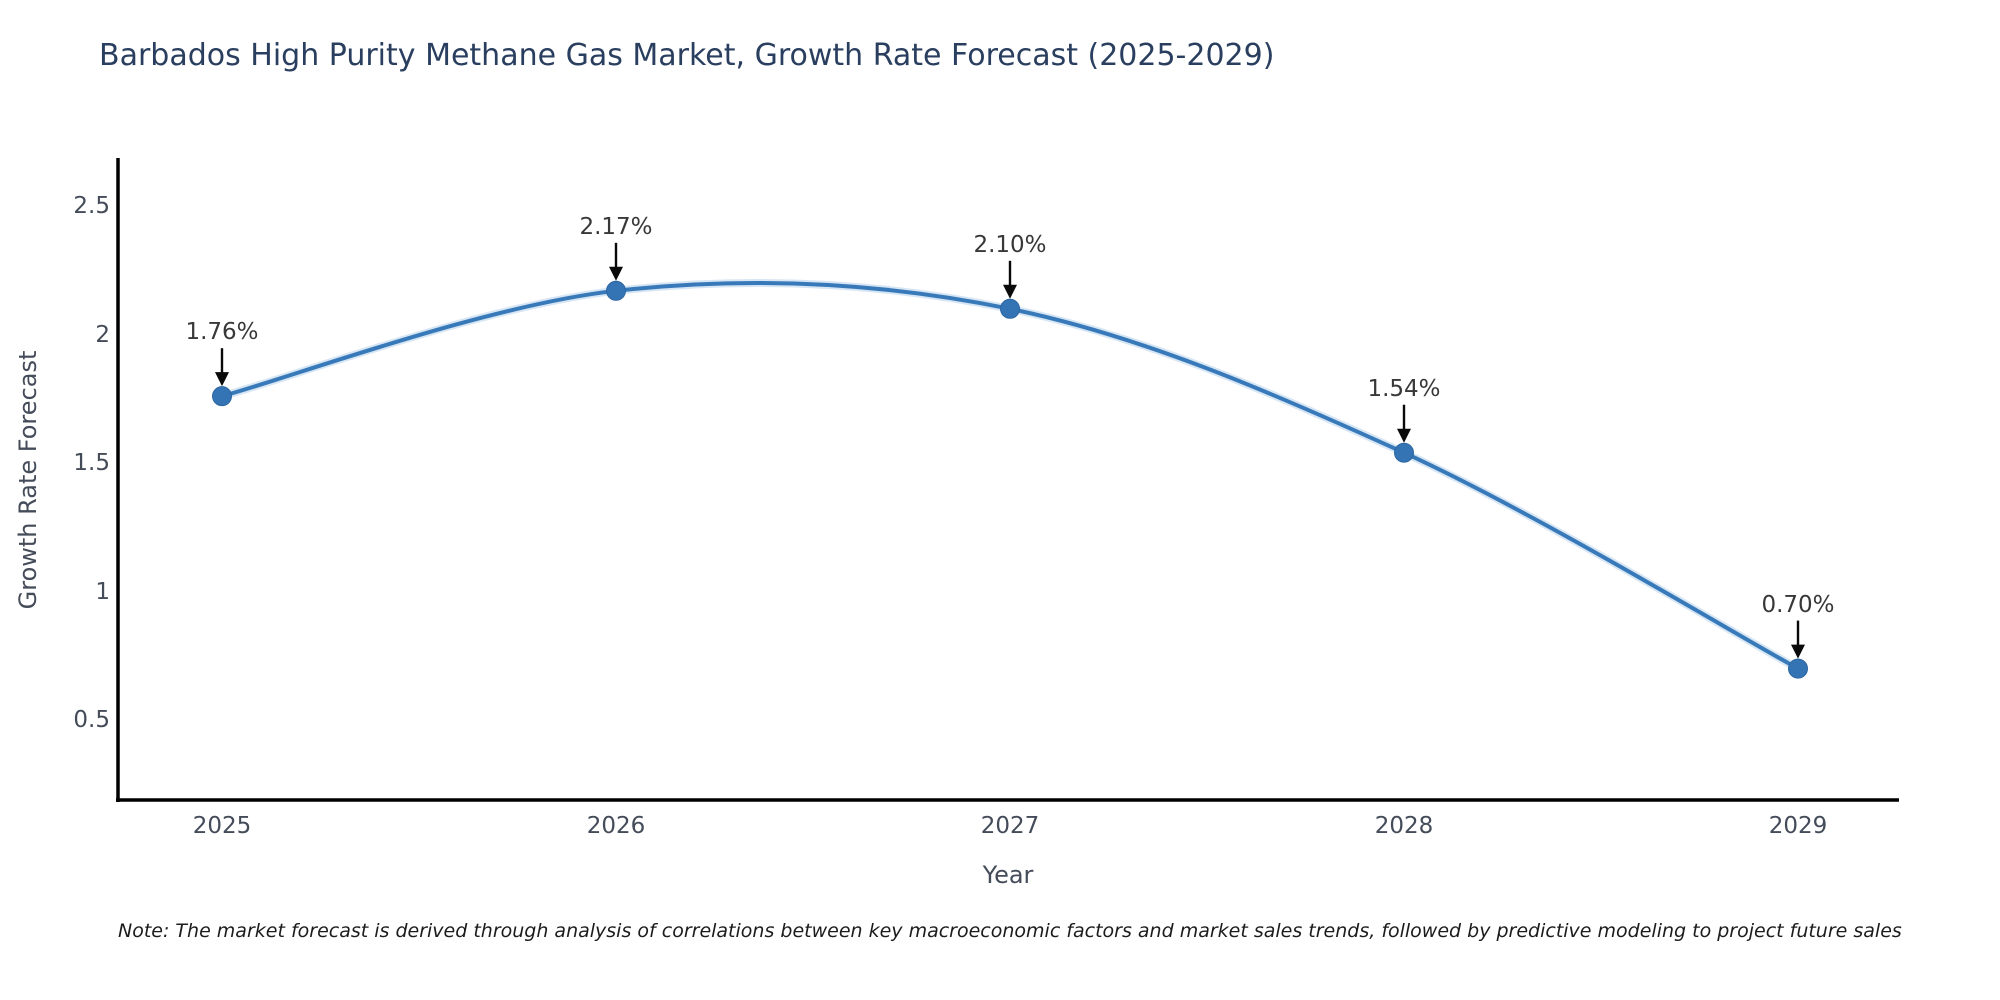  I want to click on x-tick-label: 2029, so click(1798, 826).